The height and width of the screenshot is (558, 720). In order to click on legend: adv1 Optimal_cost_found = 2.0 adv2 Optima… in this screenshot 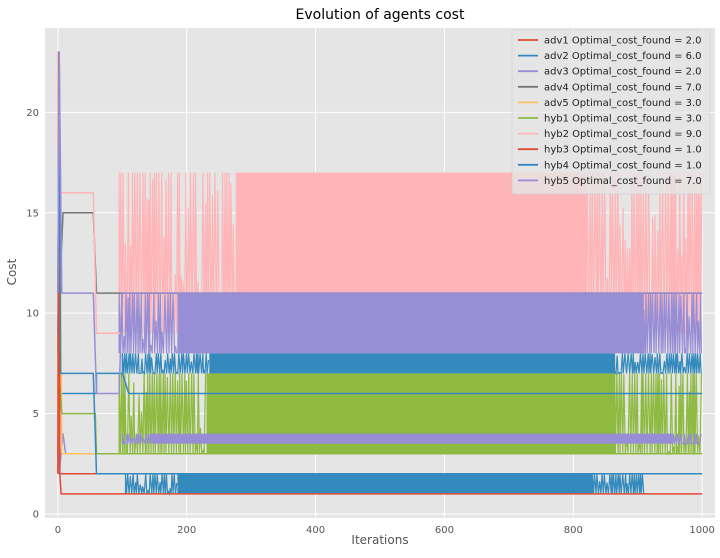, I will do `click(611, 112)`.